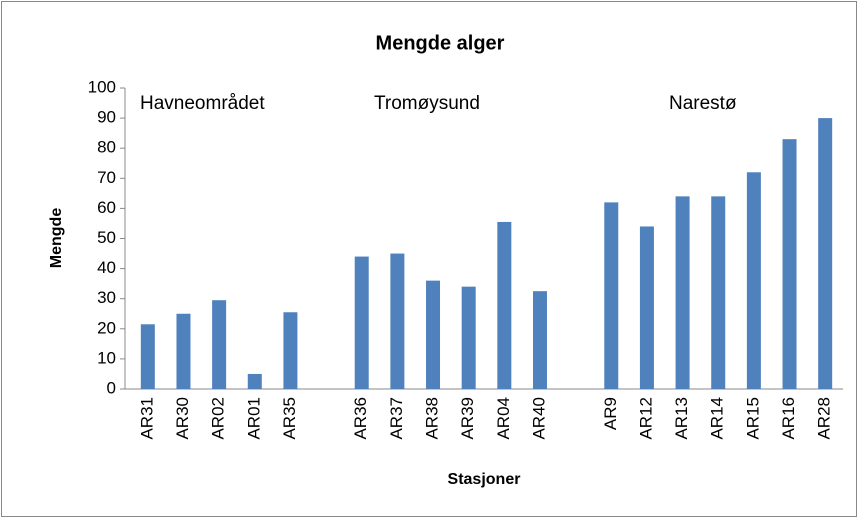  What do you see at coordinates (102, 86) in the screenshot?
I see `y-tick-label: 100` at bounding box center [102, 86].